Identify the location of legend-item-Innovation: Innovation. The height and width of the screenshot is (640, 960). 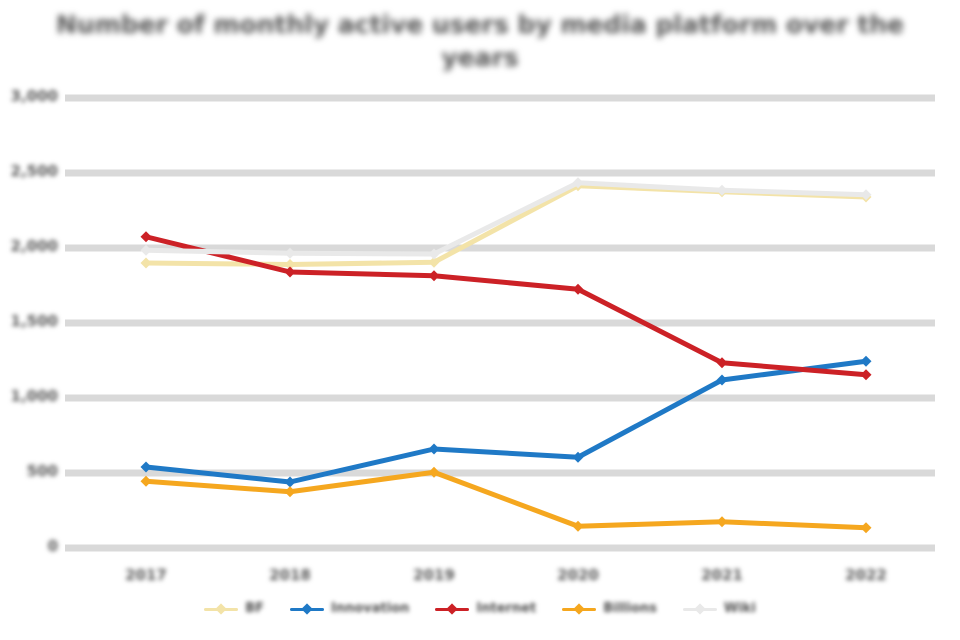
(349, 608).